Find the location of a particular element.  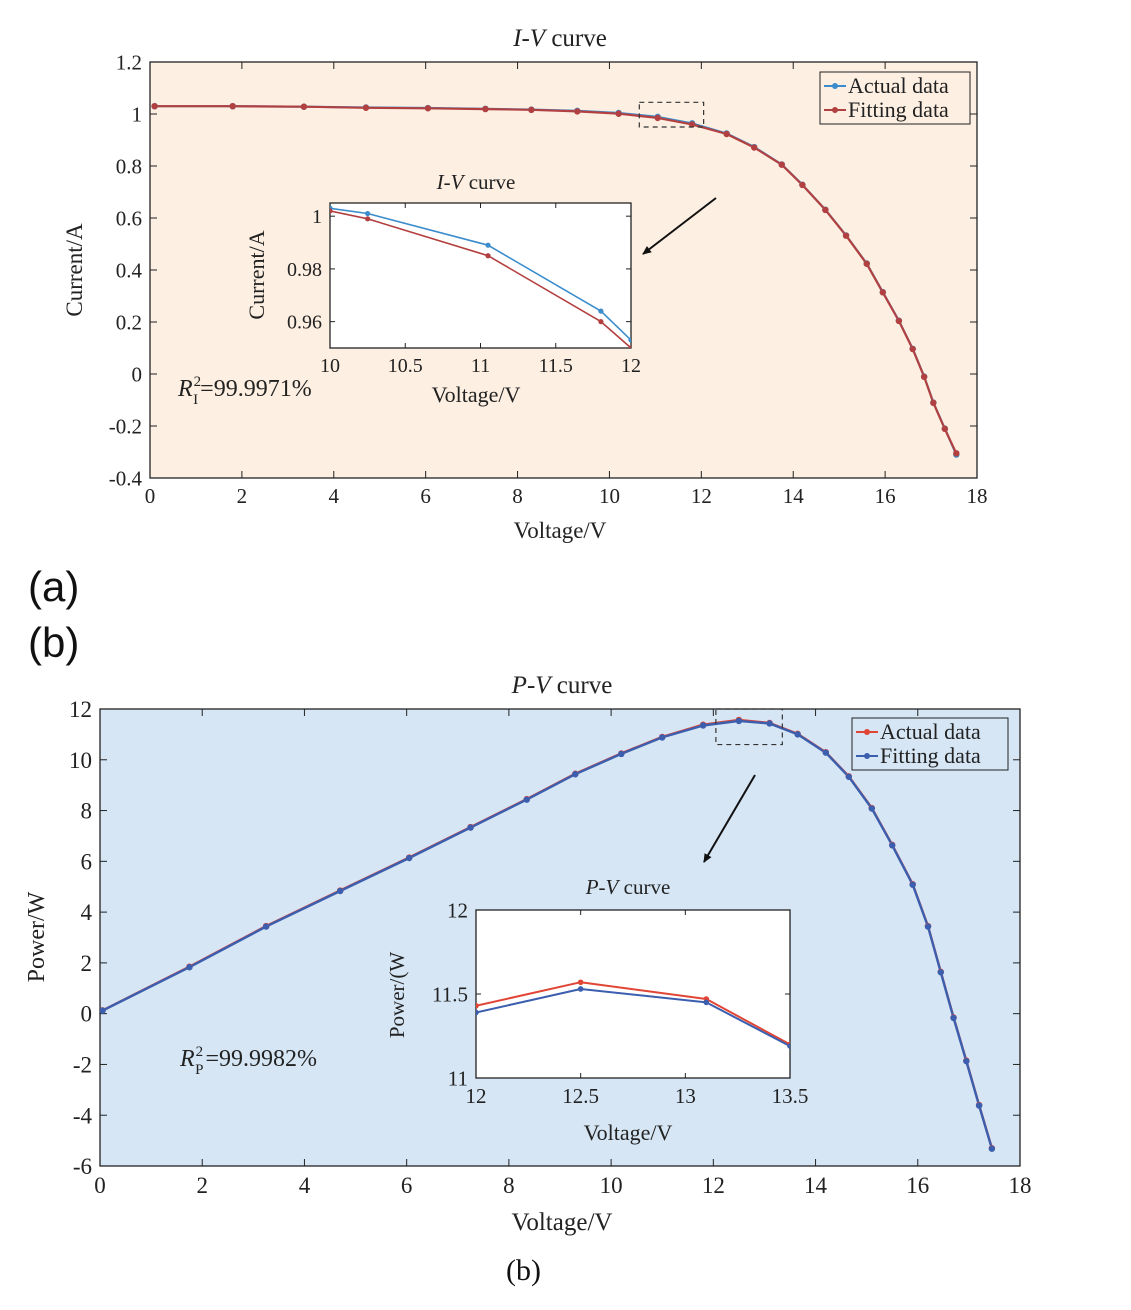

chart-title-italic: I-V is located at coordinates (530, 38).